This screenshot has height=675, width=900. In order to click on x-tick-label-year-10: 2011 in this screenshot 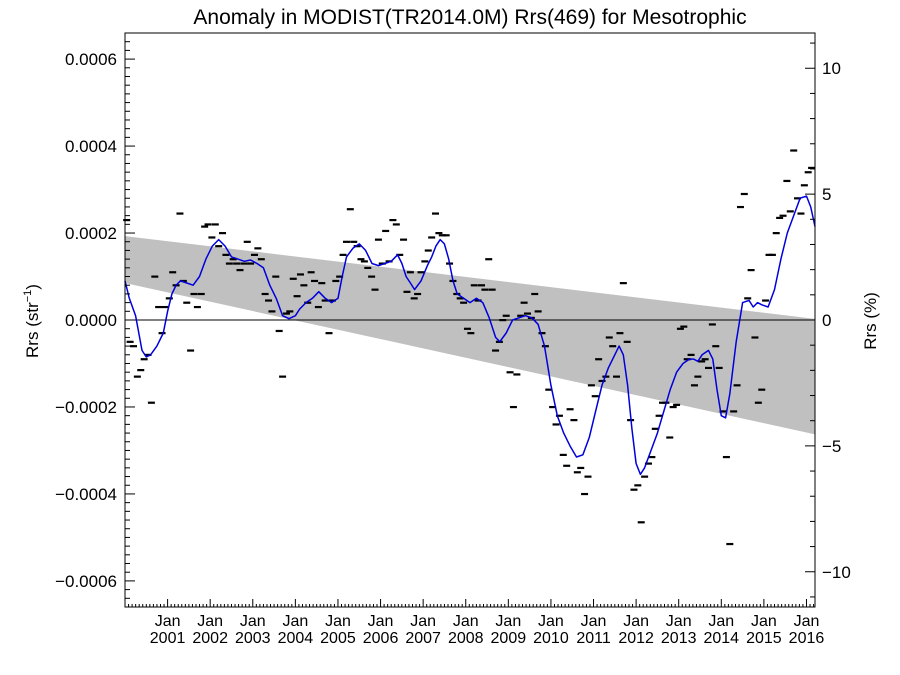, I will do `click(593, 638)`.